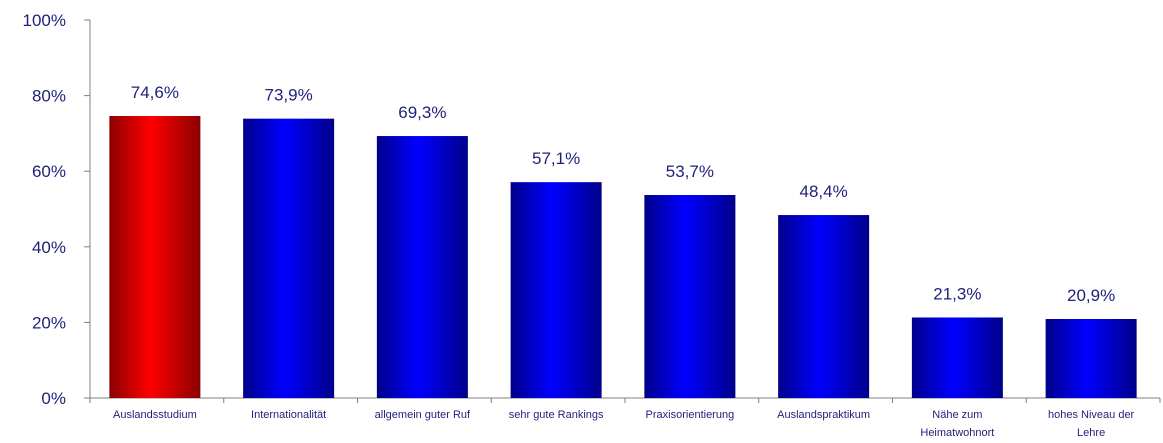 The width and height of the screenshot is (1163, 443). What do you see at coordinates (49, 322) in the screenshot?
I see `y-tick-label: 20%` at bounding box center [49, 322].